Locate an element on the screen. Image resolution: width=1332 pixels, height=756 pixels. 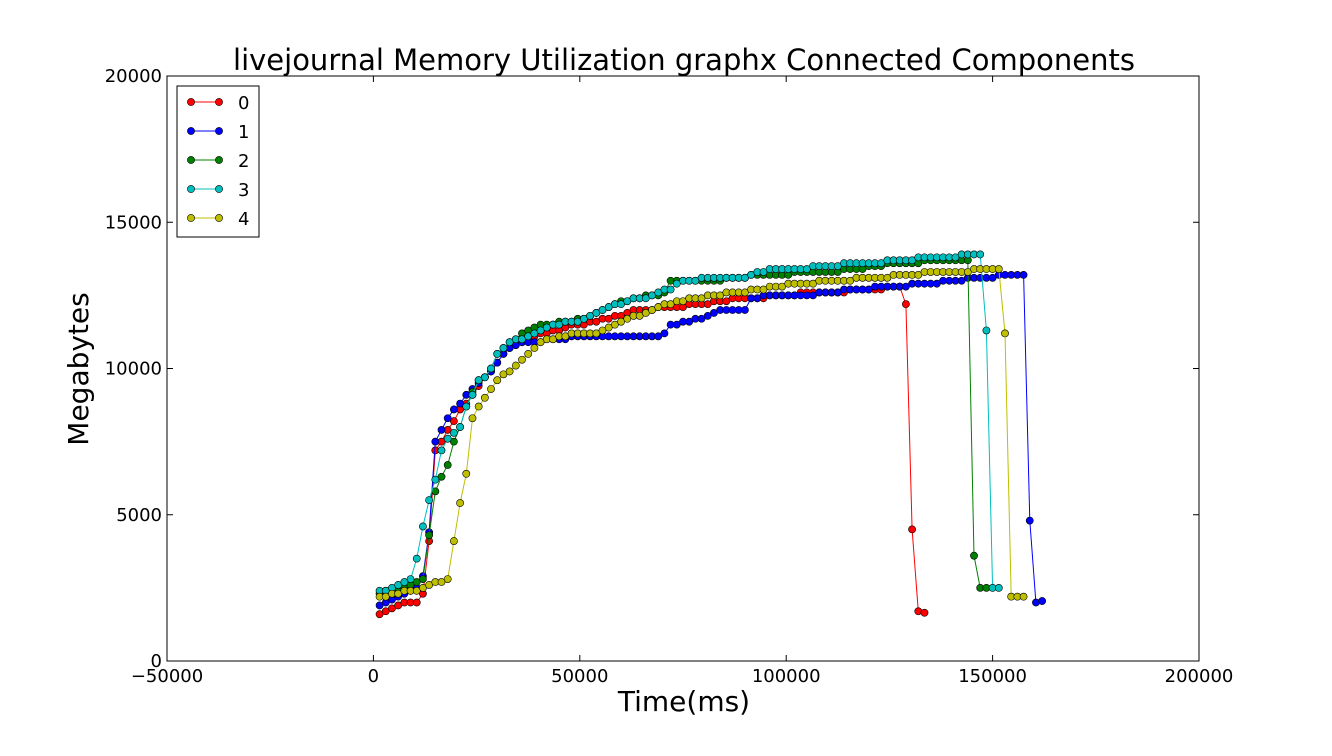
x-tick-label: 100000 is located at coordinates (786, 676).